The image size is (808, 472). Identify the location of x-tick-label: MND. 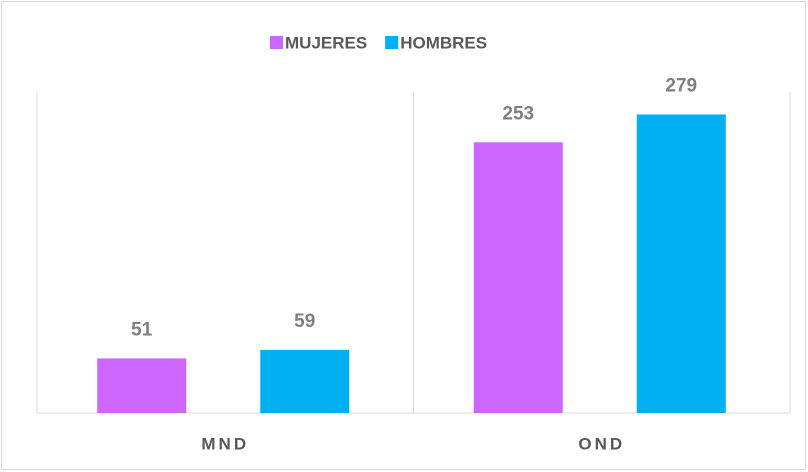
(225, 443).